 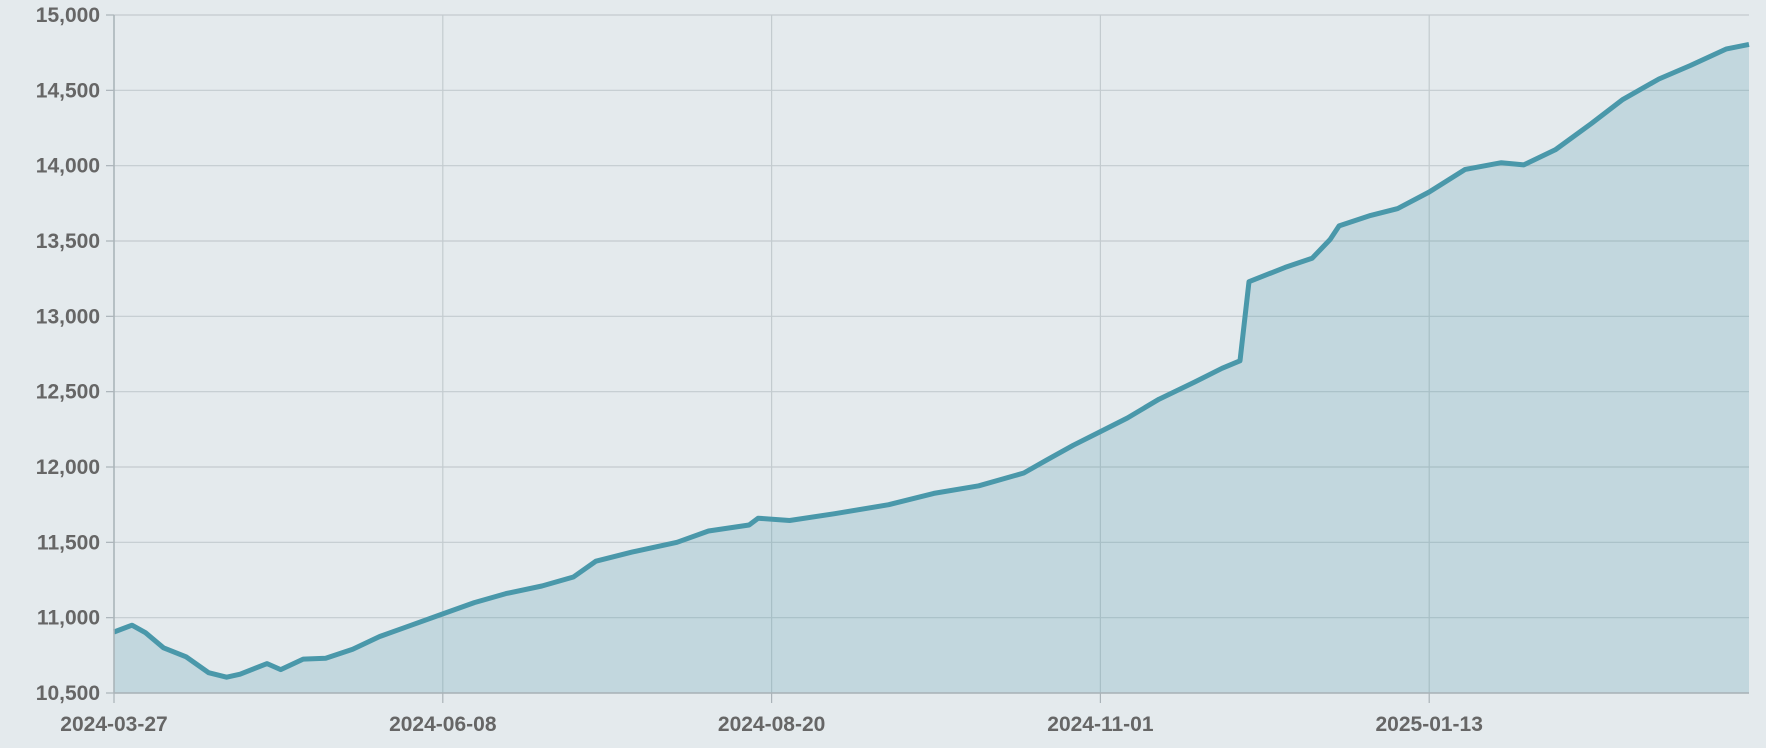 What do you see at coordinates (68, 90) in the screenshot?
I see `y-tick-label: 14,500` at bounding box center [68, 90].